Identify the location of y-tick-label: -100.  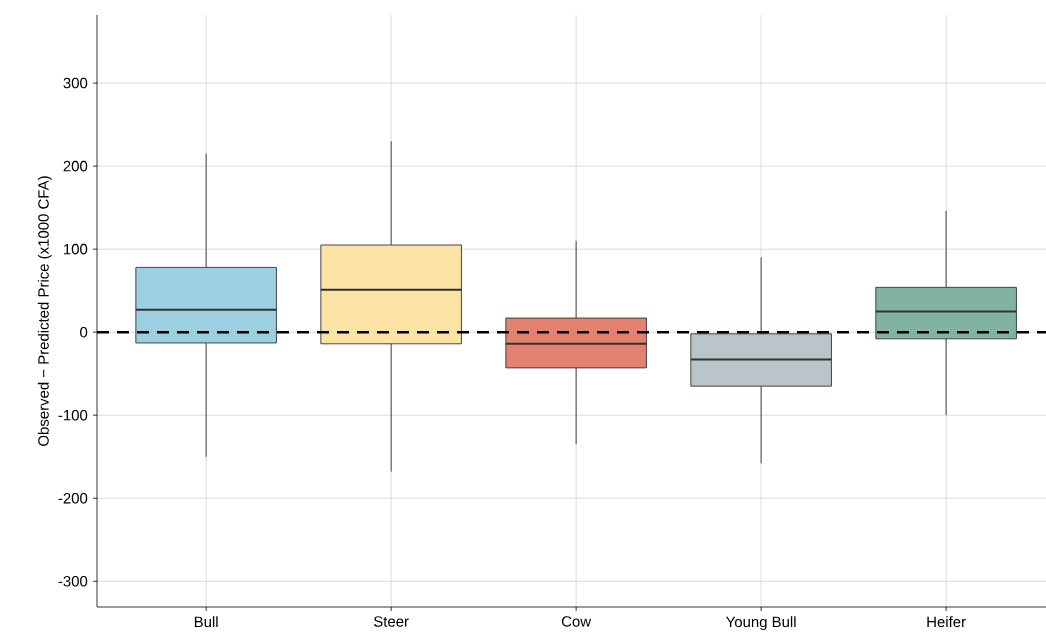
(73, 415).